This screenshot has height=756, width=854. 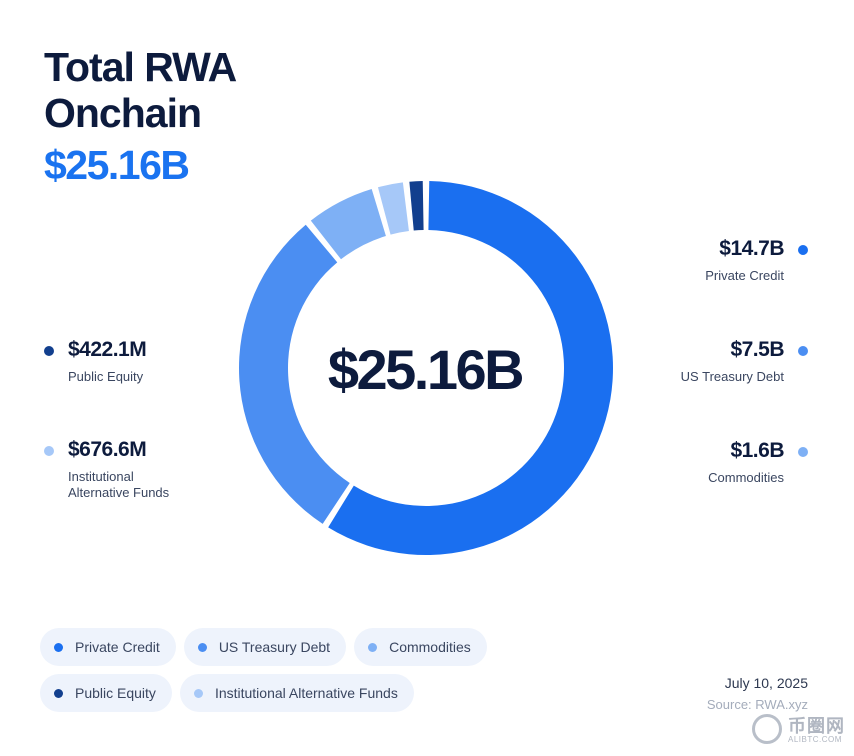 What do you see at coordinates (686, 462) in the screenshot?
I see `callout-commodities: $1.6B Commodities` at bounding box center [686, 462].